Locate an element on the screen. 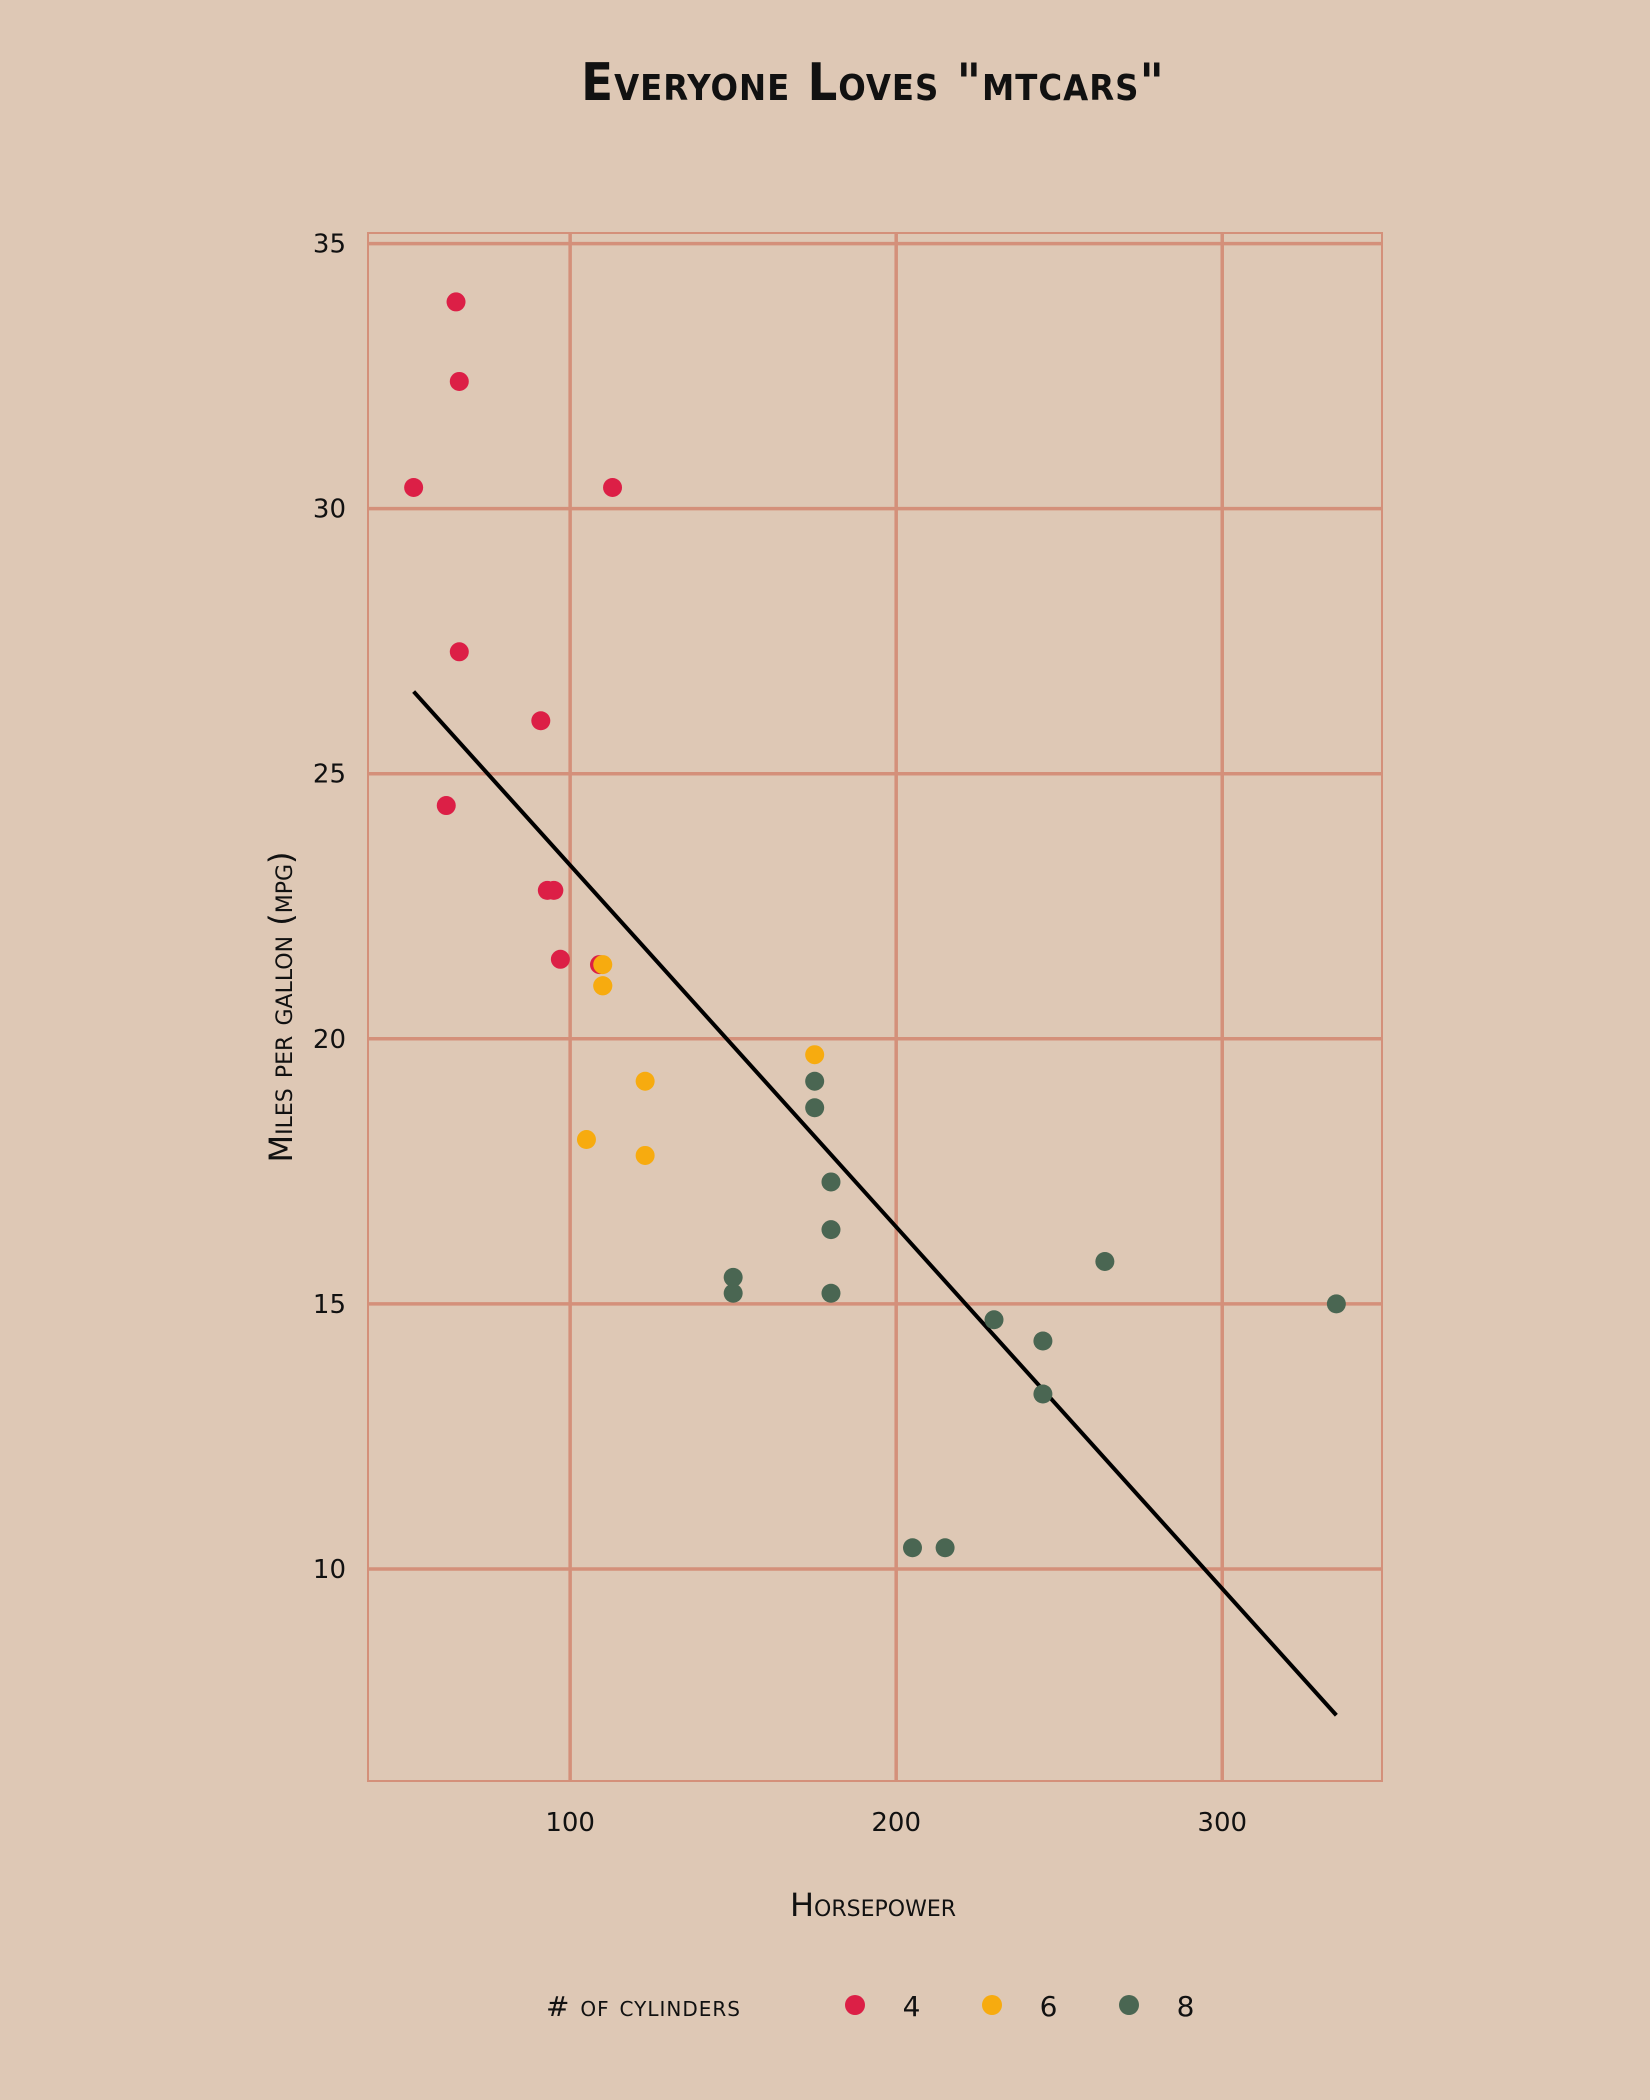  y-tick-label: 10 is located at coordinates (329, 1570).